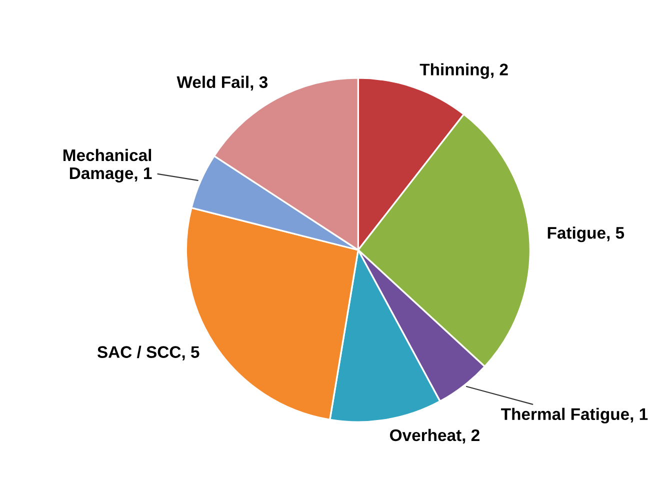  Describe the element at coordinates (107, 165) in the screenshot. I see `slice-label: Mechanical Damage, 1` at that location.